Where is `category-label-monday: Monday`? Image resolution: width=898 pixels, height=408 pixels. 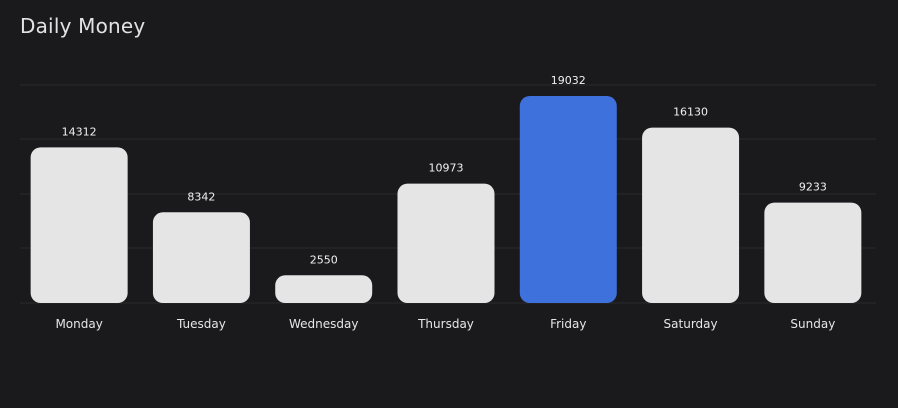
category-label-monday: Monday is located at coordinates (78, 324).